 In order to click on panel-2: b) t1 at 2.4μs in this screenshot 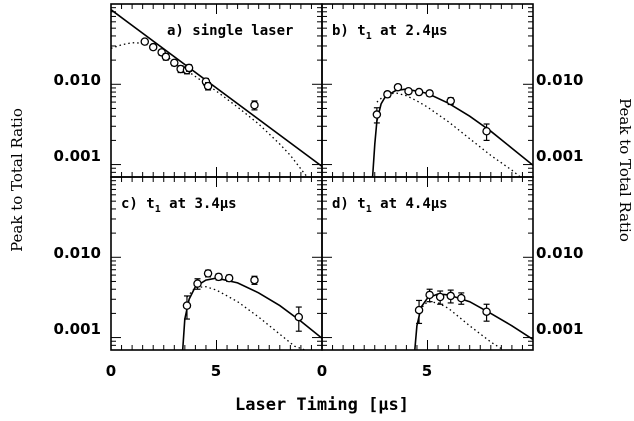, I will do `click(427, 90)`.